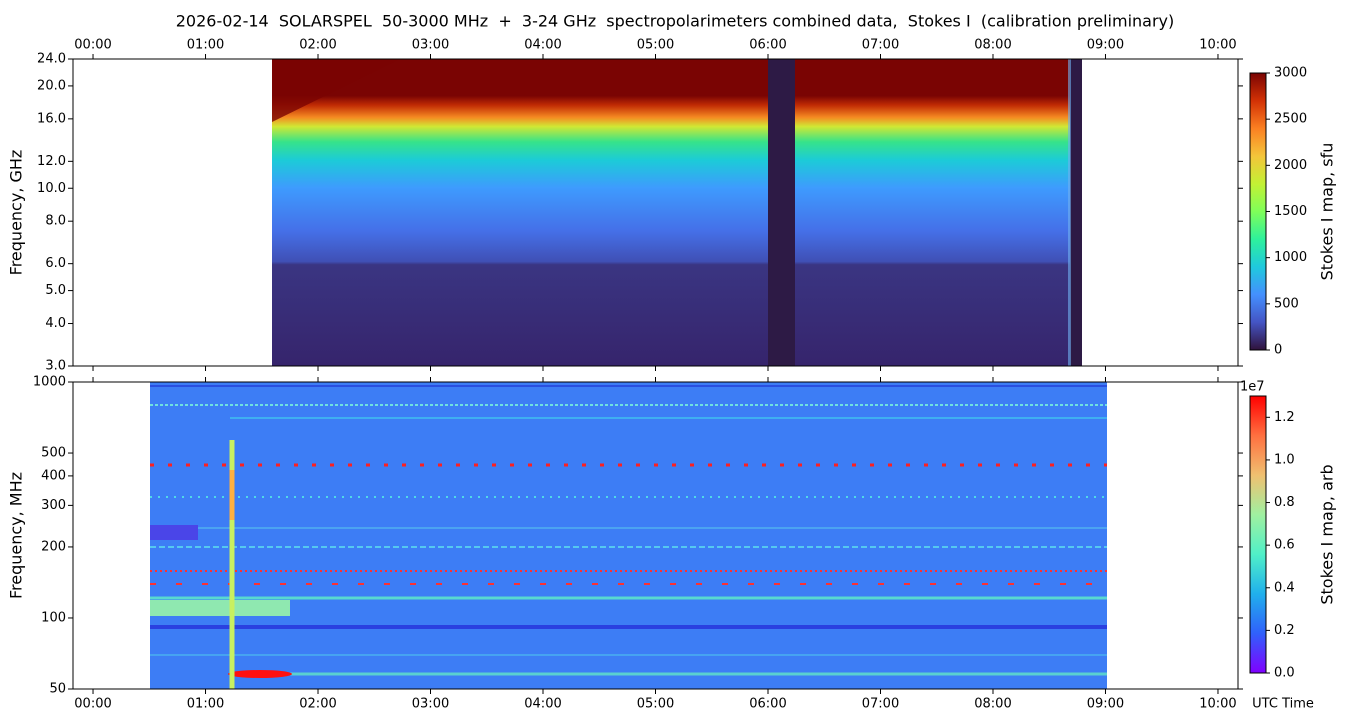 This screenshot has height=725, width=1350. Describe the element at coordinates (1284, 673) in the screenshot. I see `colorbar-tick-label: 0.0` at that location.